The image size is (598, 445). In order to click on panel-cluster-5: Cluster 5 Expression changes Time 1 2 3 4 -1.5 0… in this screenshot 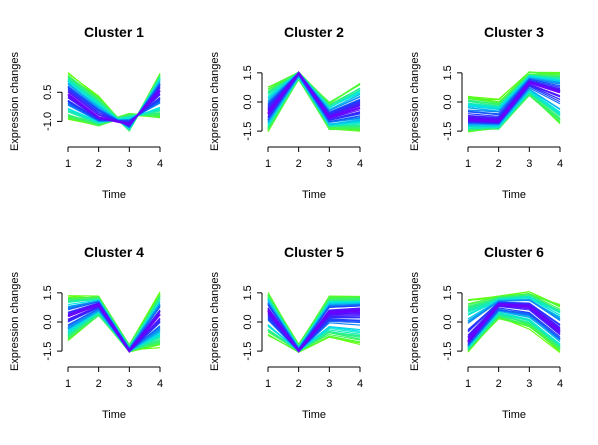, I will do `click(286, 332)`.